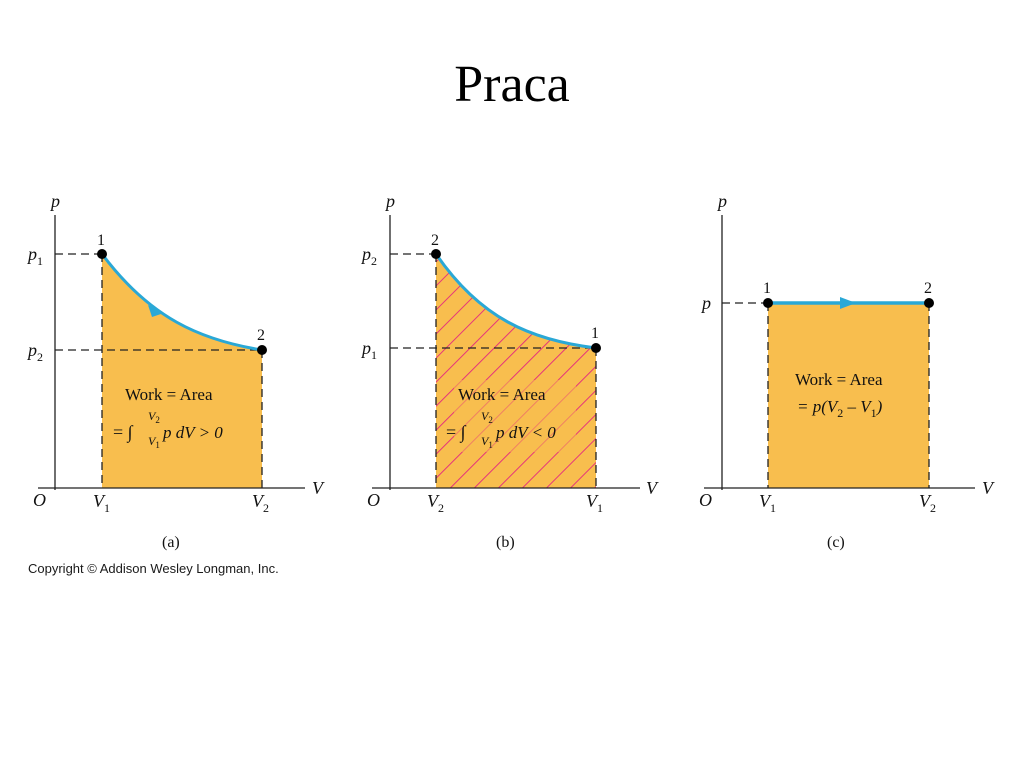 The height and width of the screenshot is (768, 1024). What do you see at coordinates (182, 371) in the screenshot?
I see `panel-a-work-area` at bounding box center [182, 371].